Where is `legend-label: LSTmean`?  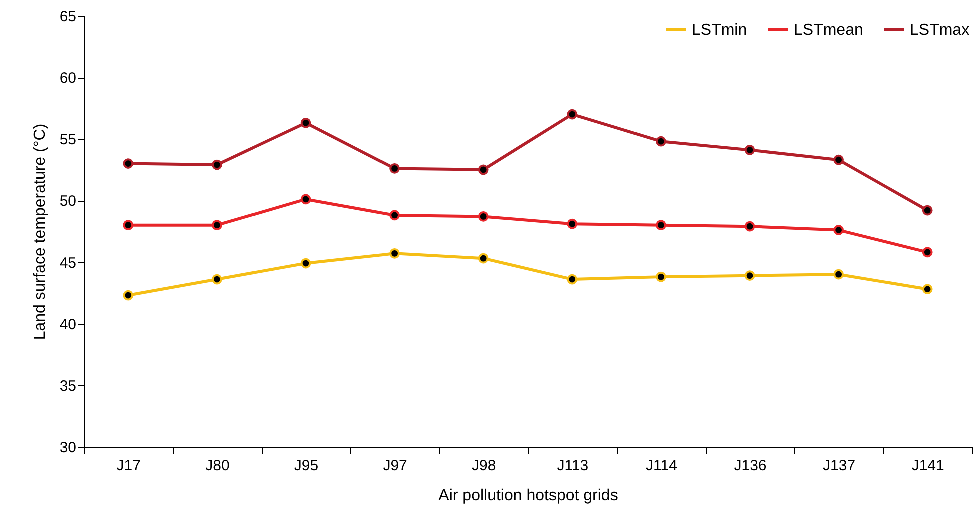
legend-label: LSTmean is located at coordinates (829, 30).